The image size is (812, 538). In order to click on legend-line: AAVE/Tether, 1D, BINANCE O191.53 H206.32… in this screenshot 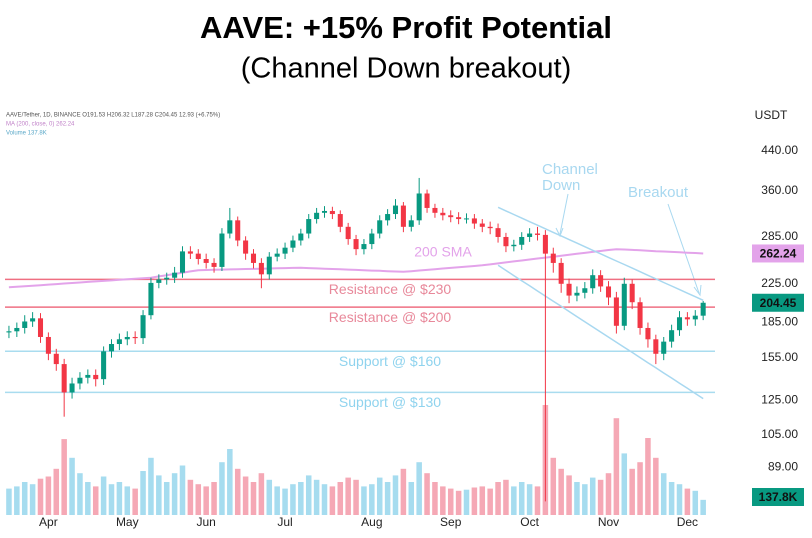, I will do `click(113, 116)`.